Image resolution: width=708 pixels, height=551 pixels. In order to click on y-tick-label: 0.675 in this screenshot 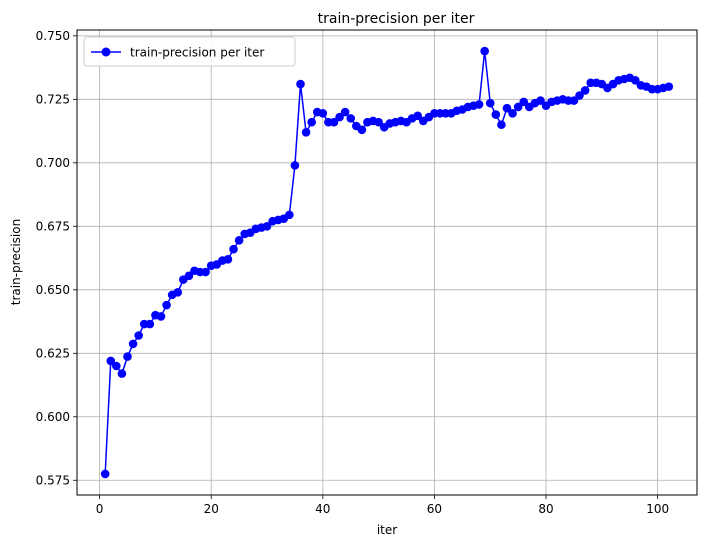, I will do `click(53, 227)`.